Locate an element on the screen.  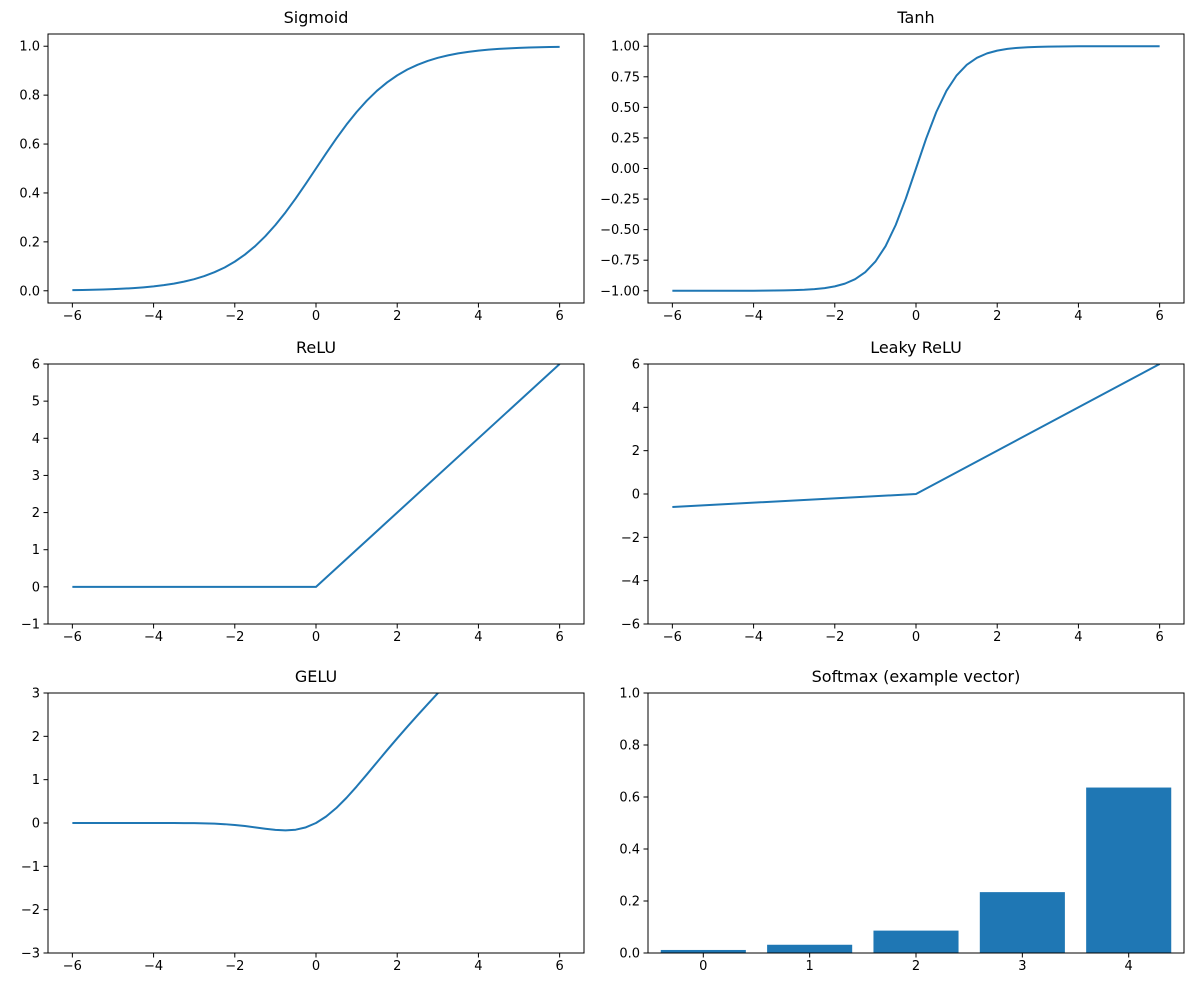
y-tick-label: −4 is located at coordinates (630, 581).